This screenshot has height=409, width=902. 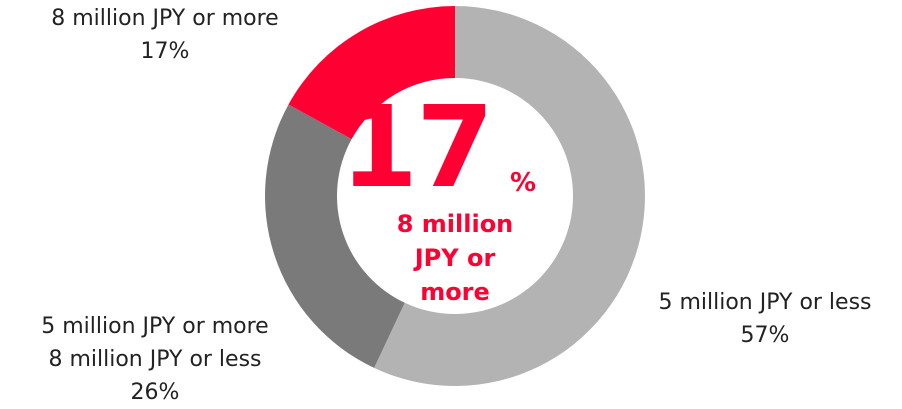 I want to click on slice-value-label: 57%, so click(x=765, y=335).